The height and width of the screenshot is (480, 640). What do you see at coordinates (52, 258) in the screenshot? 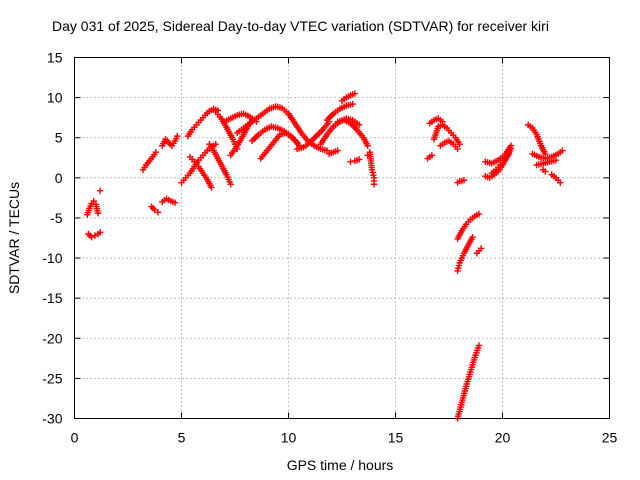
I see `y-tick-label: -10` at bounding box center [52, 258].